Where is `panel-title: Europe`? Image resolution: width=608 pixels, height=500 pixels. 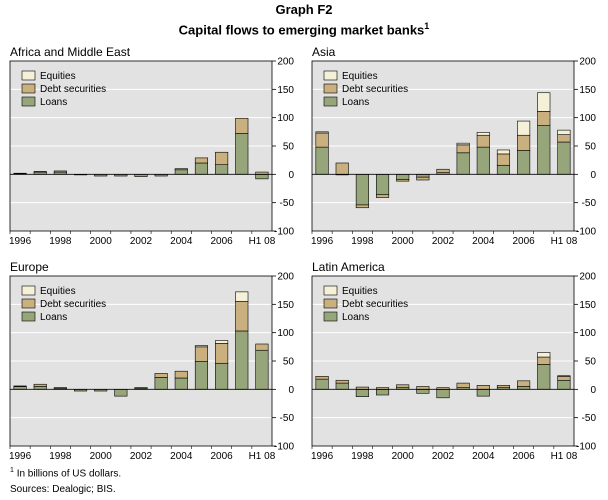 panel-title: Europe is located at coordinates (29, 267).